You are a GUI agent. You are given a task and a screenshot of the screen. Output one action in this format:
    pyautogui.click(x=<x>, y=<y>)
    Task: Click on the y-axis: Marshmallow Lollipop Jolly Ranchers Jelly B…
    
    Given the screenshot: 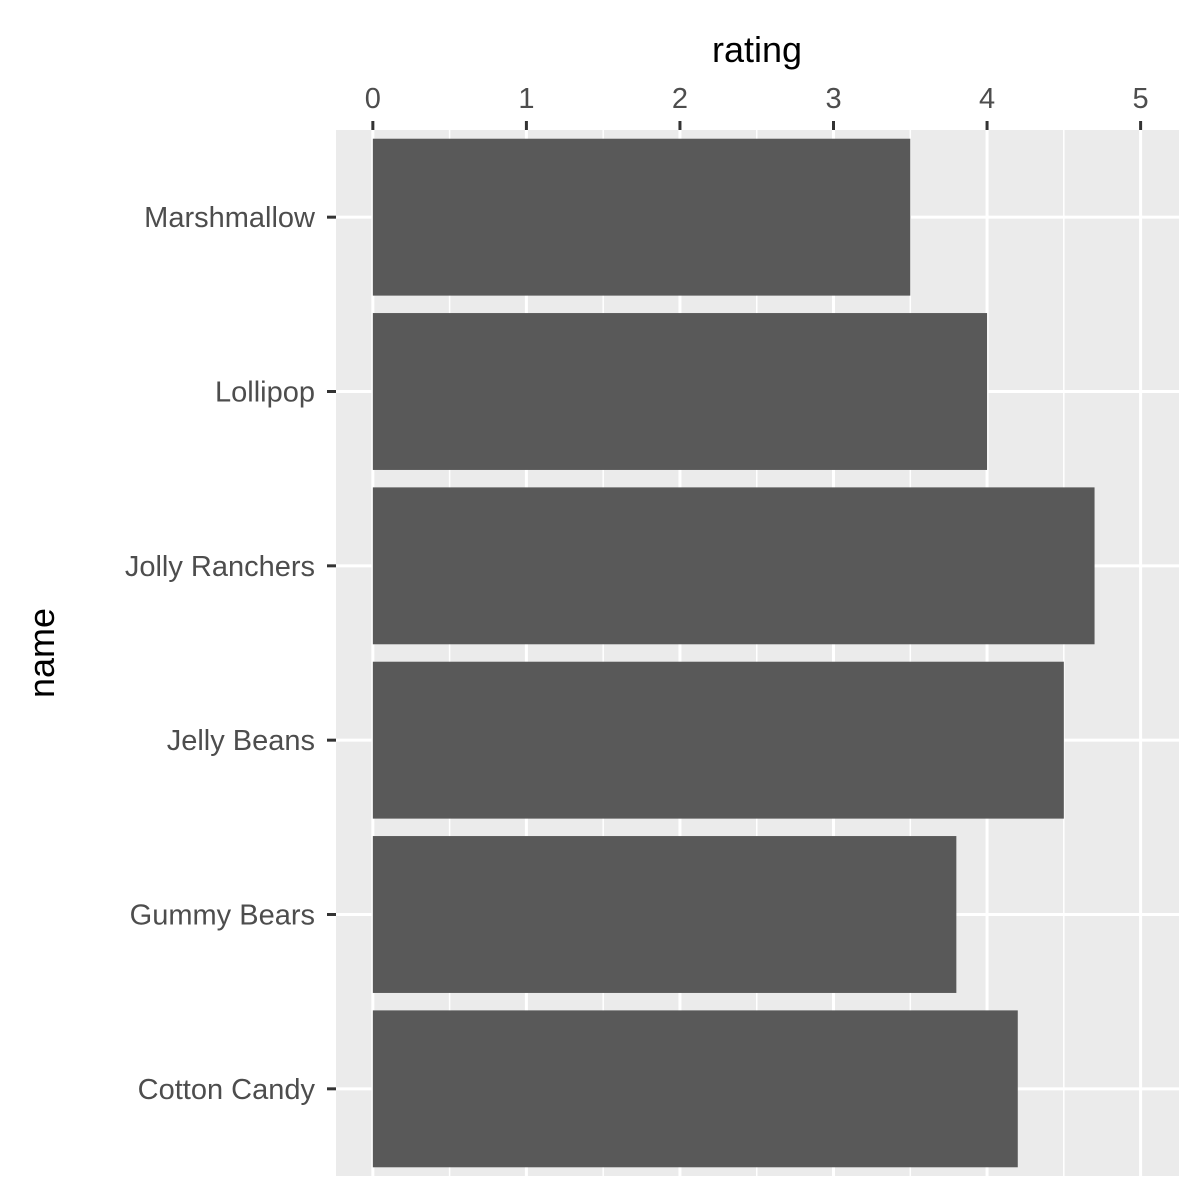 What is the action you would take?
    pyautogui.click(x=230, y=654)
    